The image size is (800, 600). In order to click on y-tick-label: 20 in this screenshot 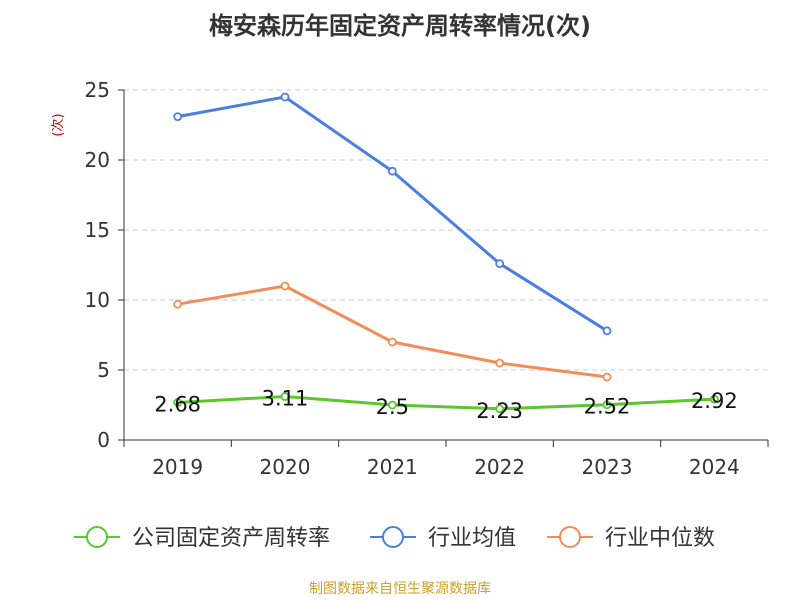, I will do `click(97, 160)`.